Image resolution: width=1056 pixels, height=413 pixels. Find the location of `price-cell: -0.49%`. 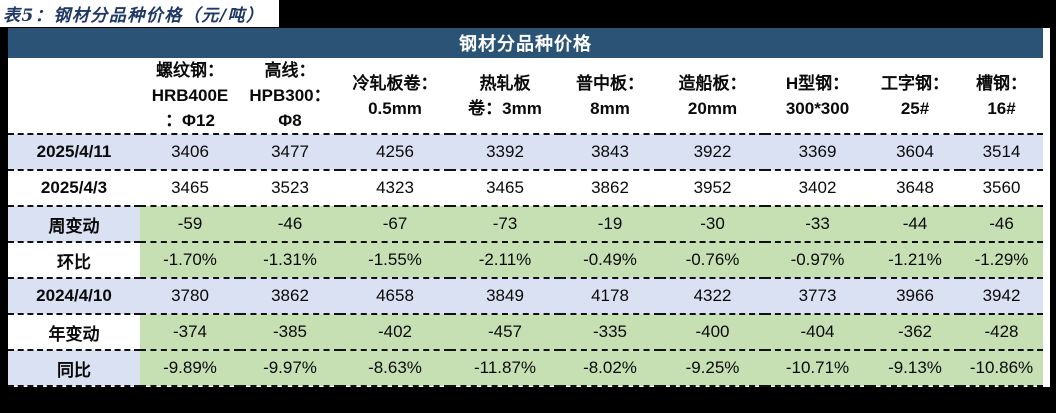

price-cell: -0.49% is located at coordinates (610, 260).